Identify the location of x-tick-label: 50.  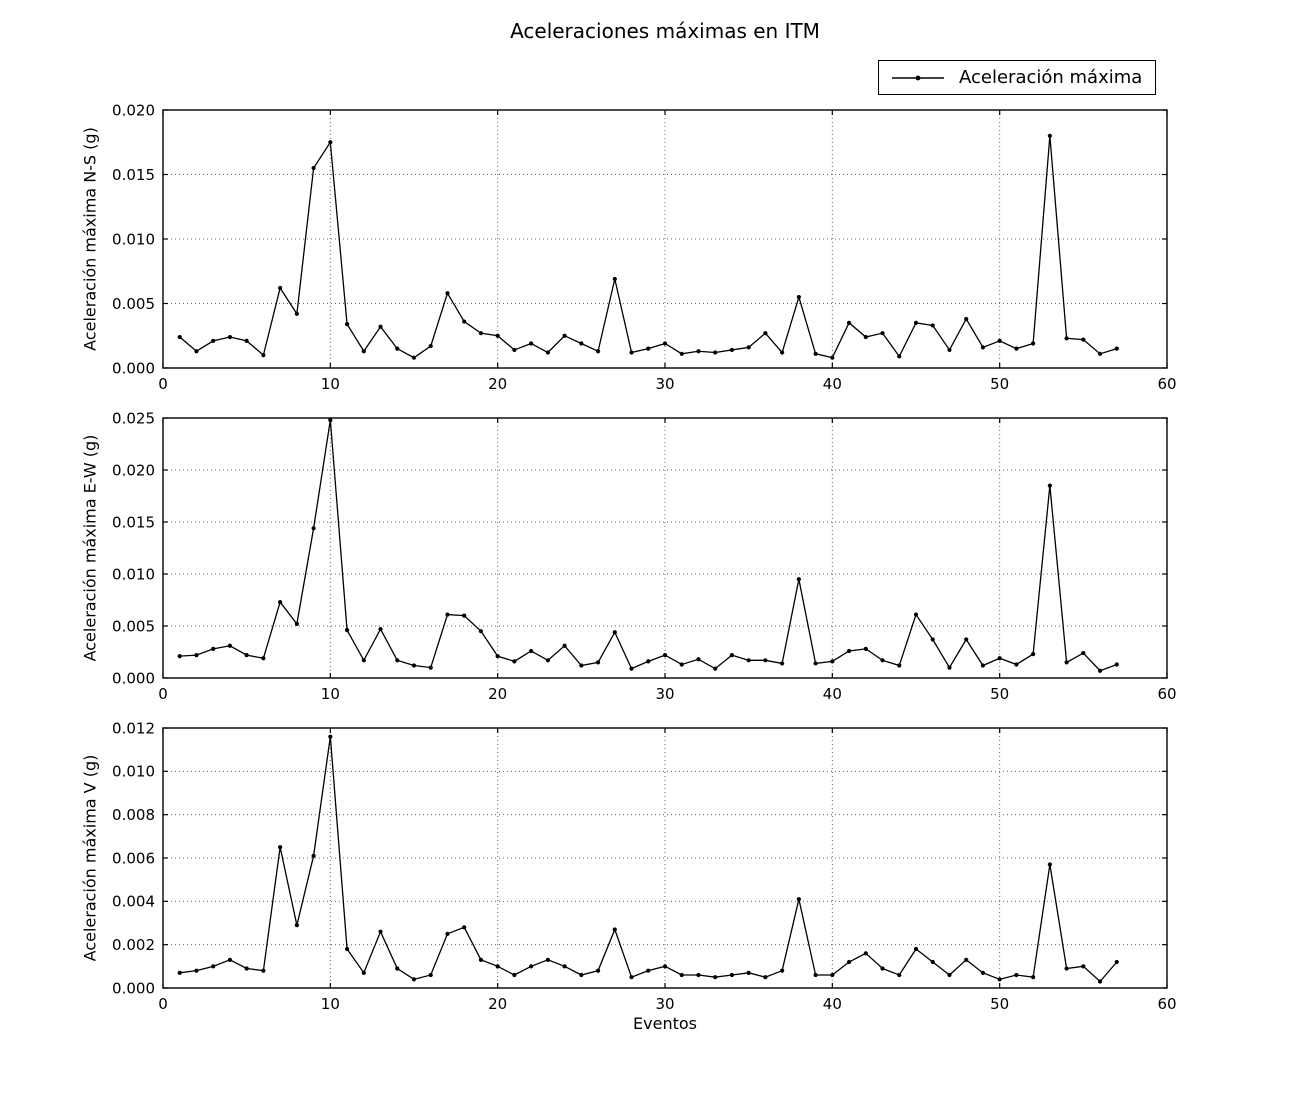
(999, 384).